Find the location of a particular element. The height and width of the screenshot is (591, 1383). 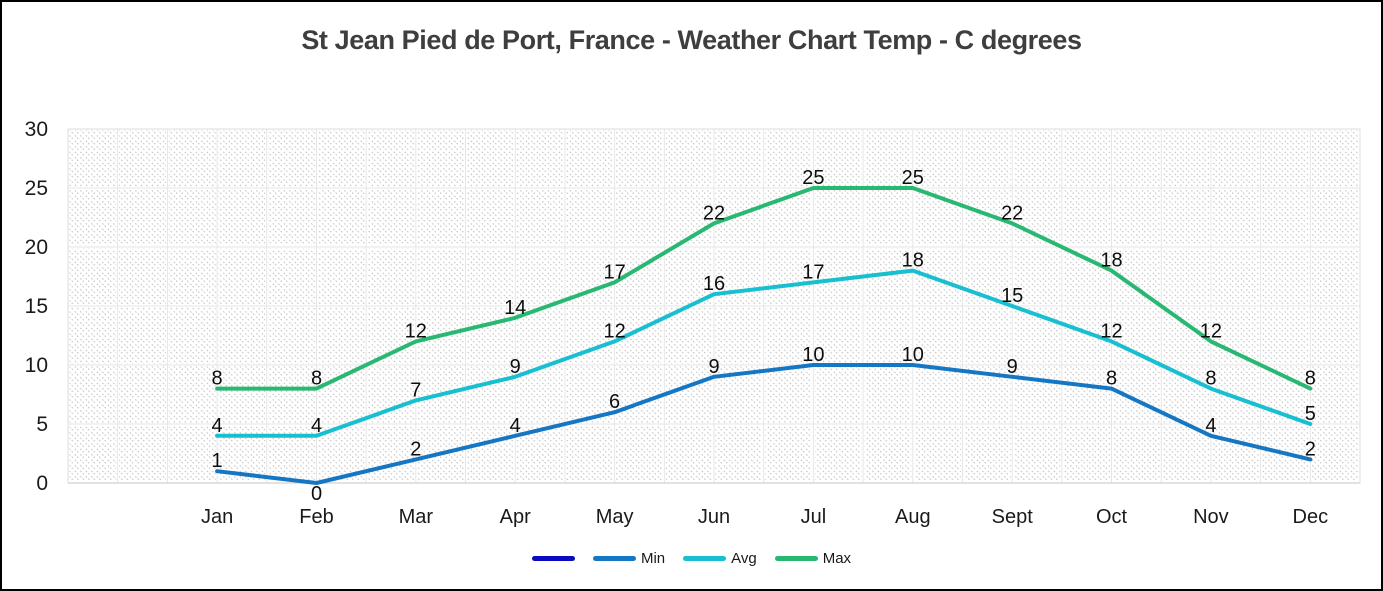

x-tick-label-nov: Nov is located at coordinates (1211, 517).